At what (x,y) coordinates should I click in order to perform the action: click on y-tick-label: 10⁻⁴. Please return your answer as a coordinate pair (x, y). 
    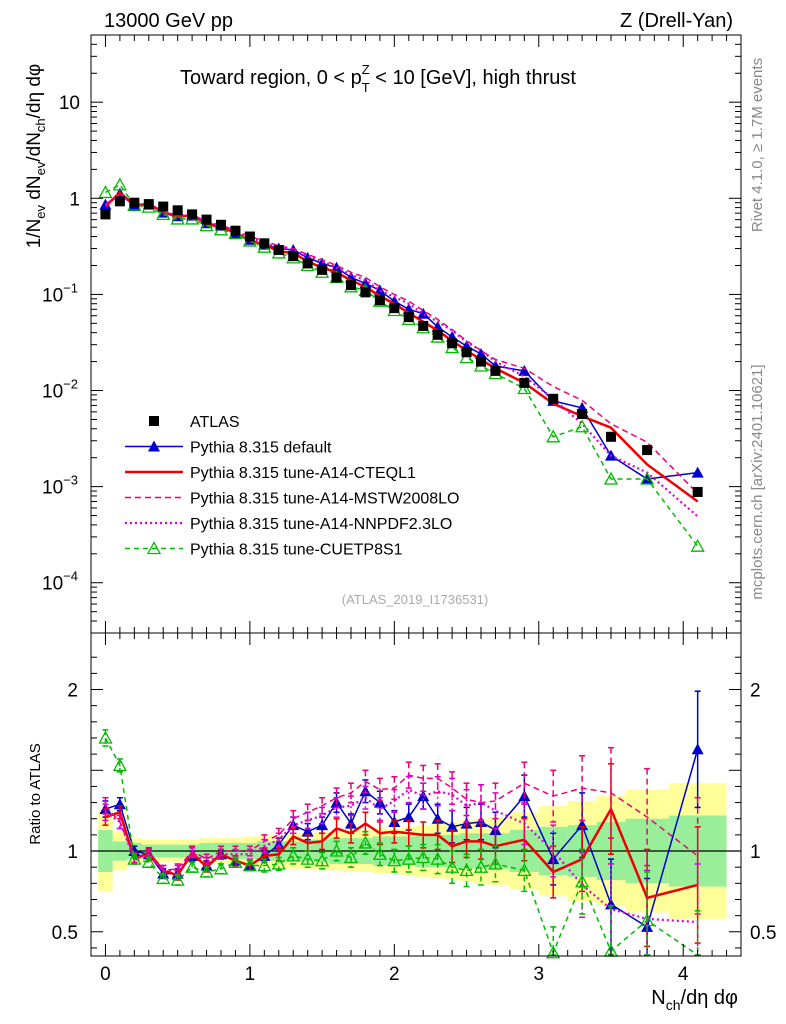
    Looking at the image, I should click on (60, 582).